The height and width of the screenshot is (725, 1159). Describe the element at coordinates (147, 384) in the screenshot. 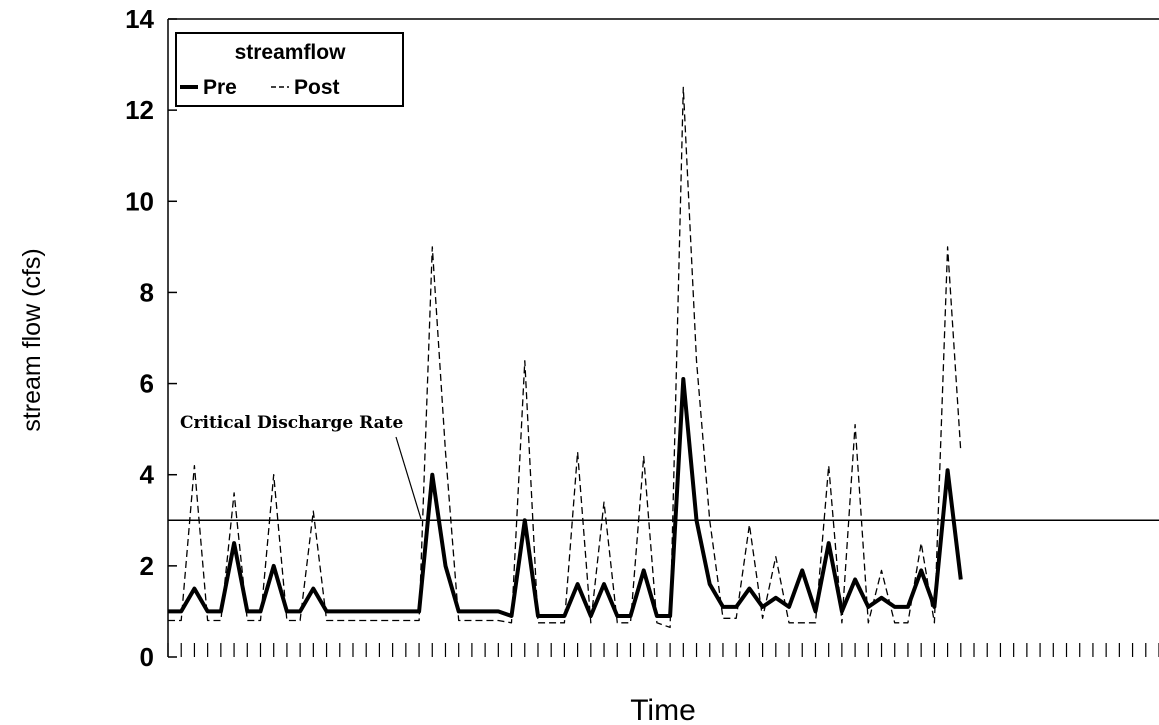

I see `y-tick-label: 6` at that location.